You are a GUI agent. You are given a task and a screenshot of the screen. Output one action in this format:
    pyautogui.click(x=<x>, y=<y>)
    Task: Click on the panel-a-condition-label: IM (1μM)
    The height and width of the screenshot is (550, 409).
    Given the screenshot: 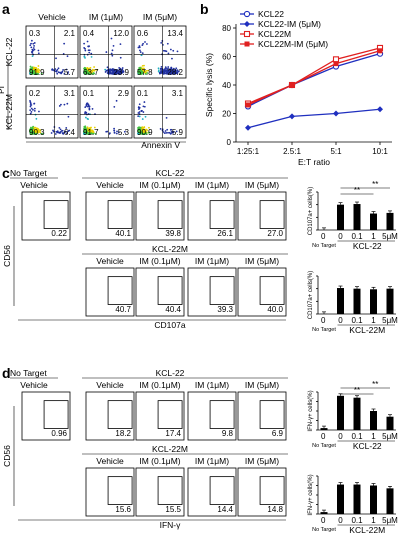 What is the action you would take?
    pyautogui.click(x=106, y=17)
    